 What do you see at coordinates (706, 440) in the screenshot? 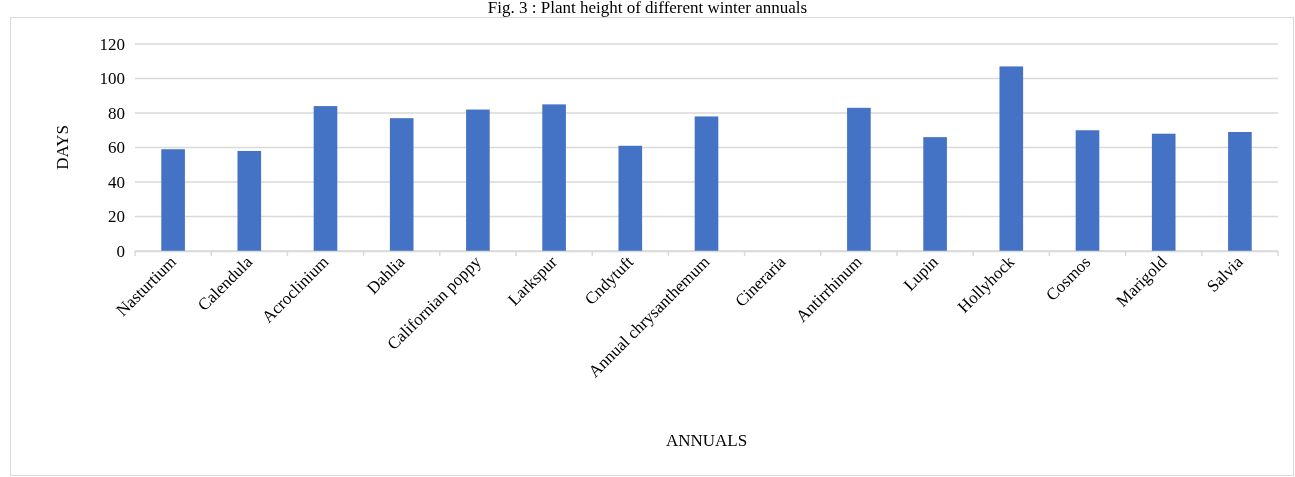
I see `x-axis-title: ANNUALS` at bounding box center [706, 440].